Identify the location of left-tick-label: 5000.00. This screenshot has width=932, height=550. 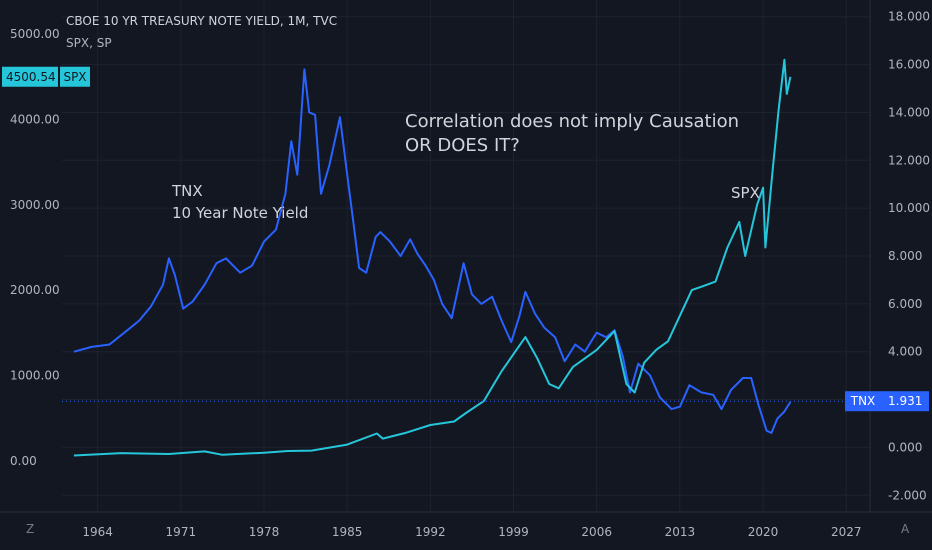
(35, 34).